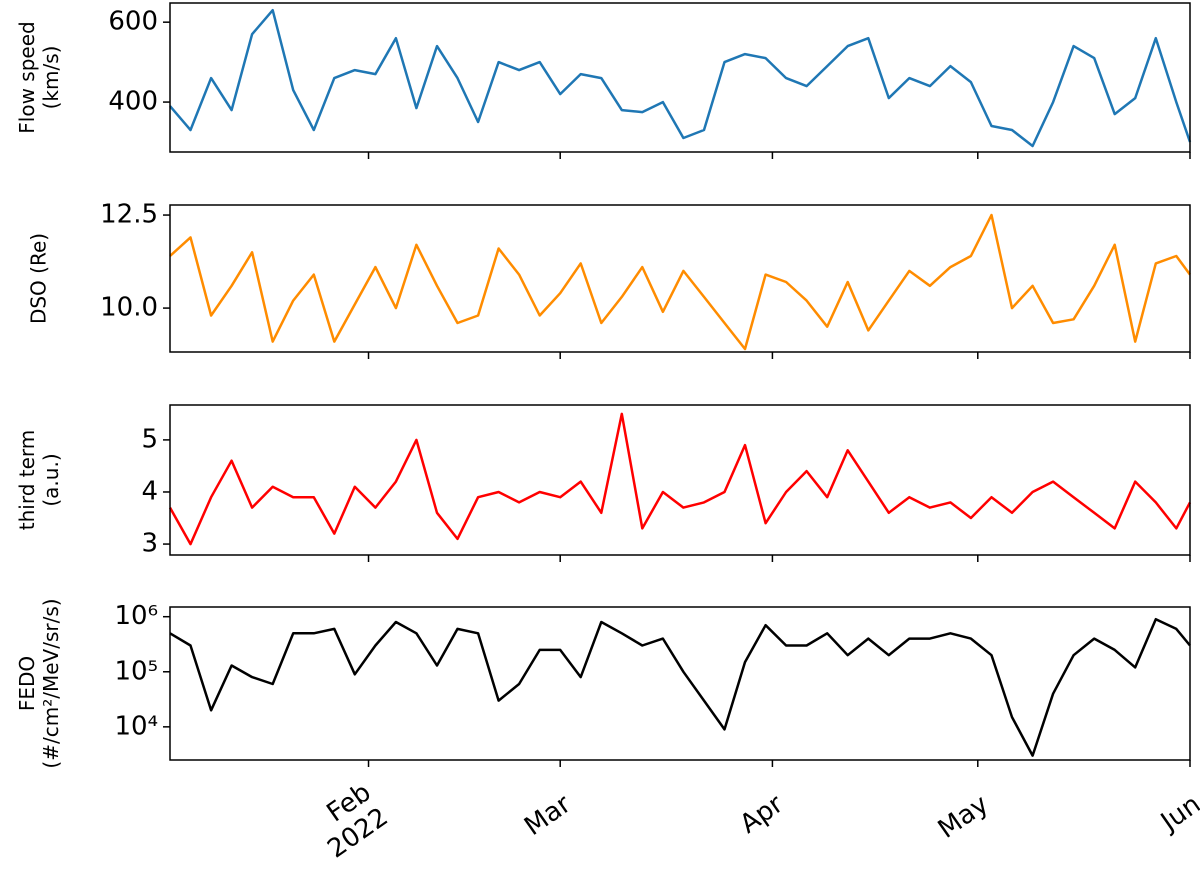 The image size is (1200, 892). Describe the element at coordinates (129, 308) in the screenshot. I see `y-tick-label: 10.0` at that location.